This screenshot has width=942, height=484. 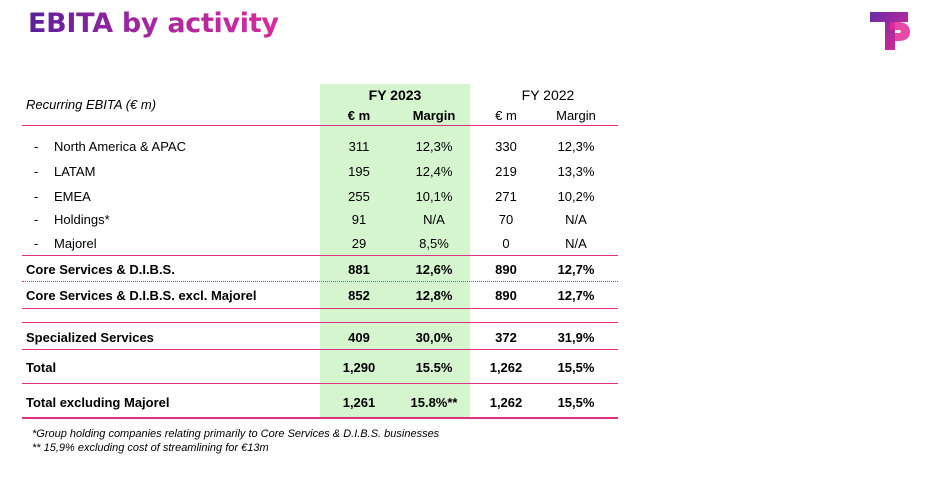 I want to click on cell-fy2023-value: 852, so click(x=359, y=295).